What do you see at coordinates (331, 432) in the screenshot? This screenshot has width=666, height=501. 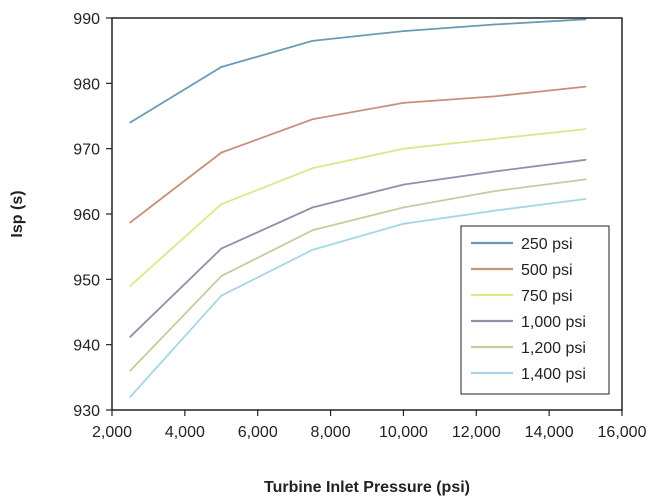 I see `x-tick-label: 8,000` at bounding box center [331, 432].